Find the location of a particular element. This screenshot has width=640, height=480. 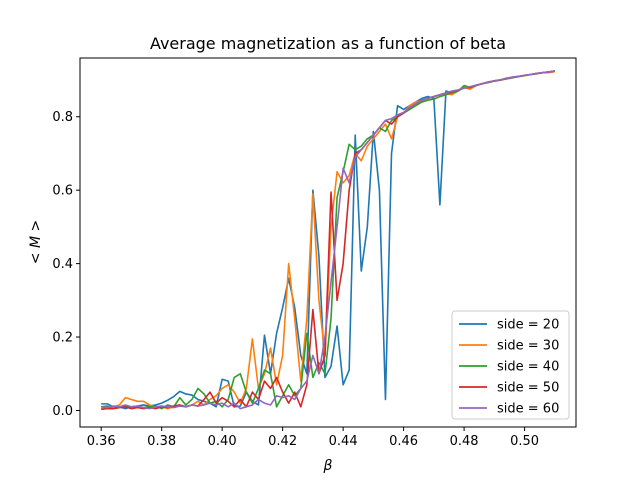

legend-label-2: side = 30 is located at coordinates (528, 346).